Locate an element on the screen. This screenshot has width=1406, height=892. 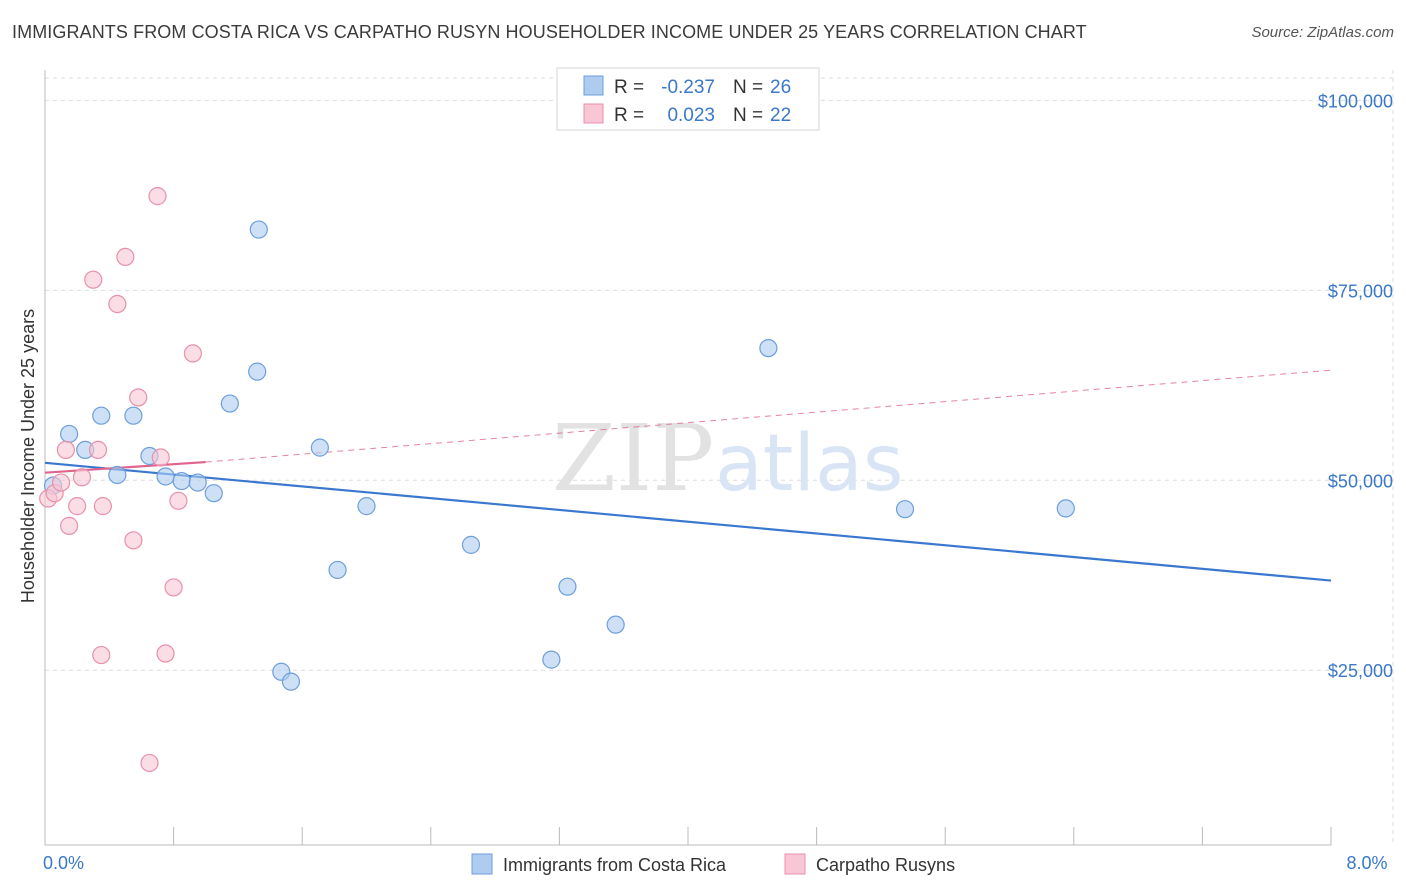
watermark-zip: ZIP is located at coordinates (633, 458).